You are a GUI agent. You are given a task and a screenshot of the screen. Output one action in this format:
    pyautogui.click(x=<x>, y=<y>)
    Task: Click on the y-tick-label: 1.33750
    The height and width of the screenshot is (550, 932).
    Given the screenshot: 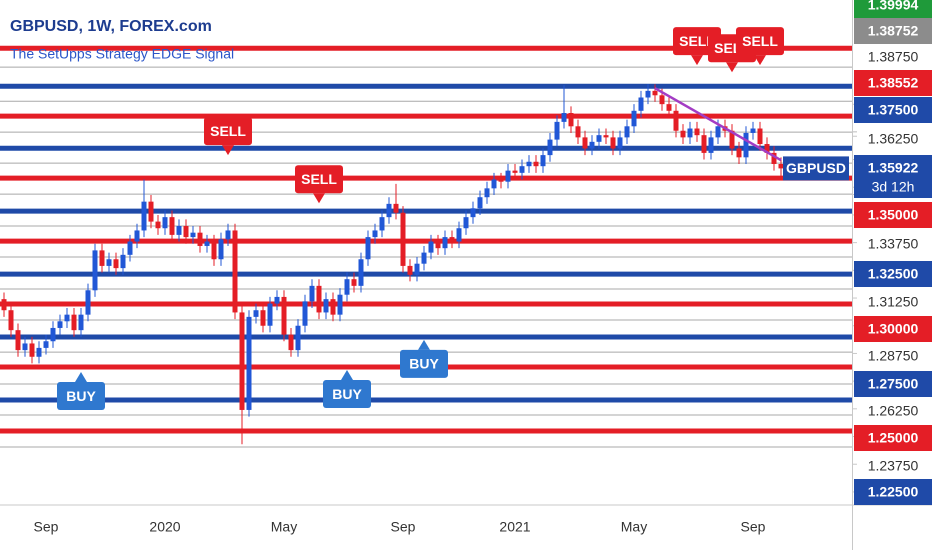 What is the action you would take?
    pyautogui.click(x=893, y=244)
    